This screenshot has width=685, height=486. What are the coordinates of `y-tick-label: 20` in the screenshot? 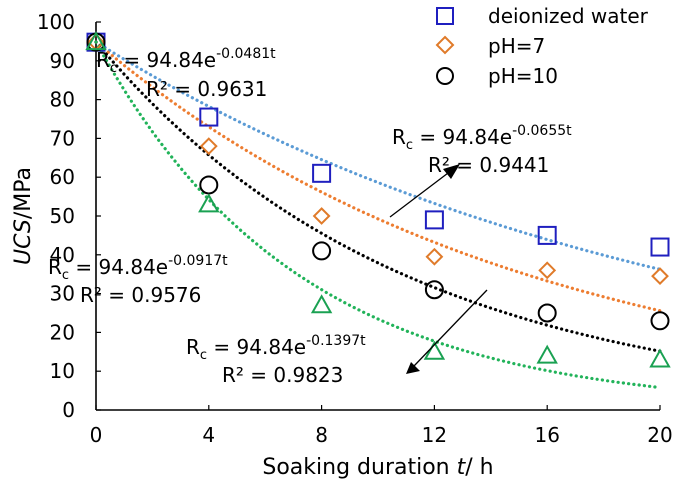 It's located at (62, 332).